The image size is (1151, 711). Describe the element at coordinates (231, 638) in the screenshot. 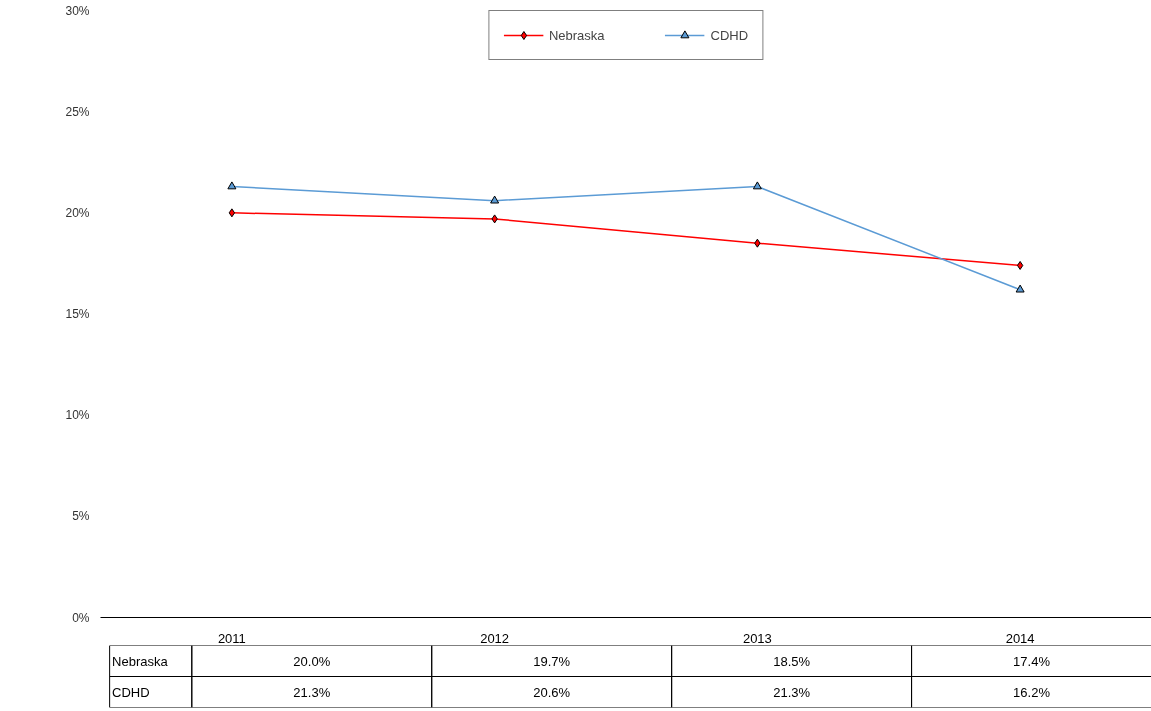

I see `x-tick-label: 2011` at that location.